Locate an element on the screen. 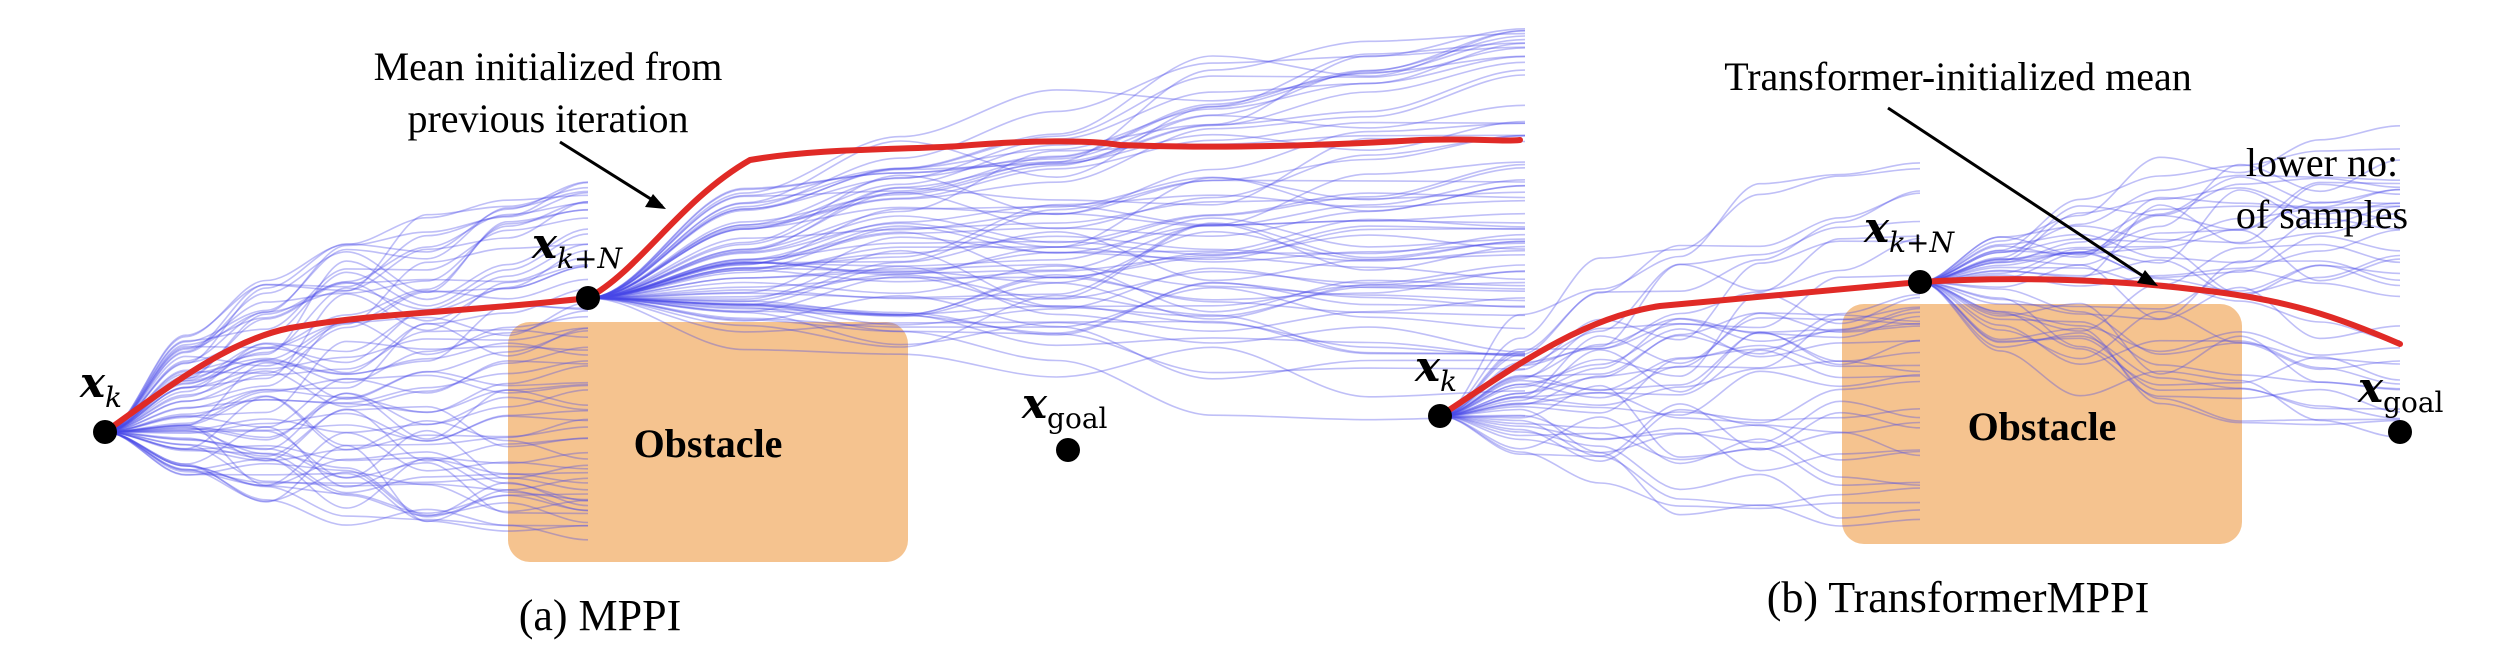 The image size is (2516, 654). annotation-arrow-b is located at coordinates (2020, 195).